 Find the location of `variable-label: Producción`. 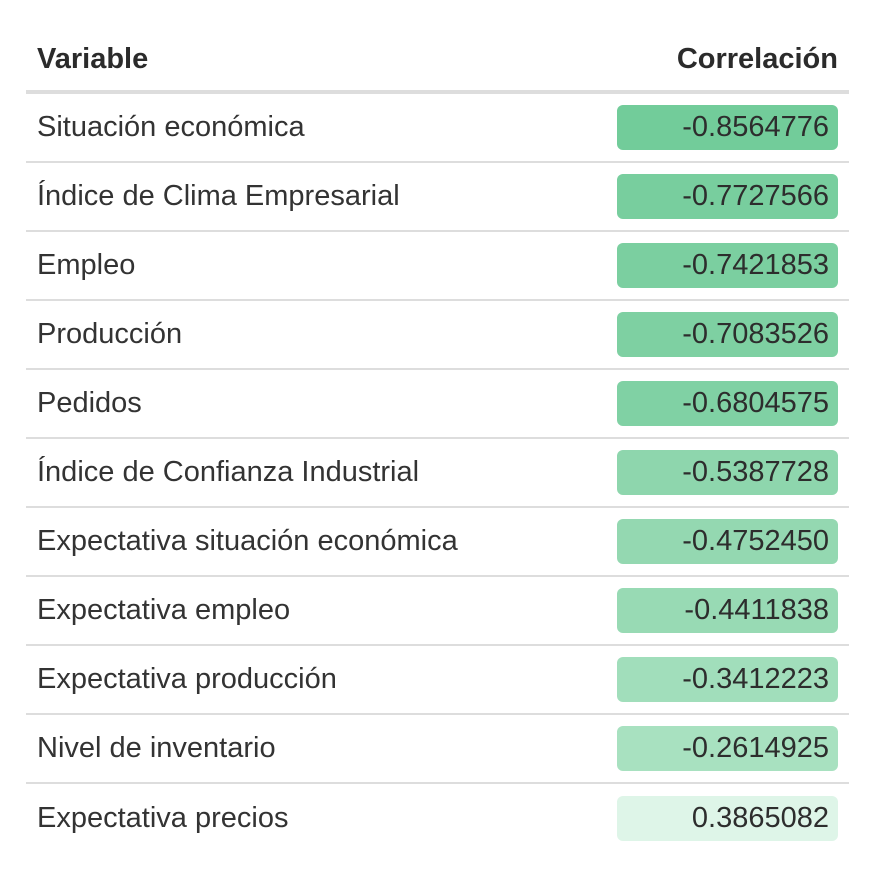

variable-label: Producción is located at coordinates (110, 334).